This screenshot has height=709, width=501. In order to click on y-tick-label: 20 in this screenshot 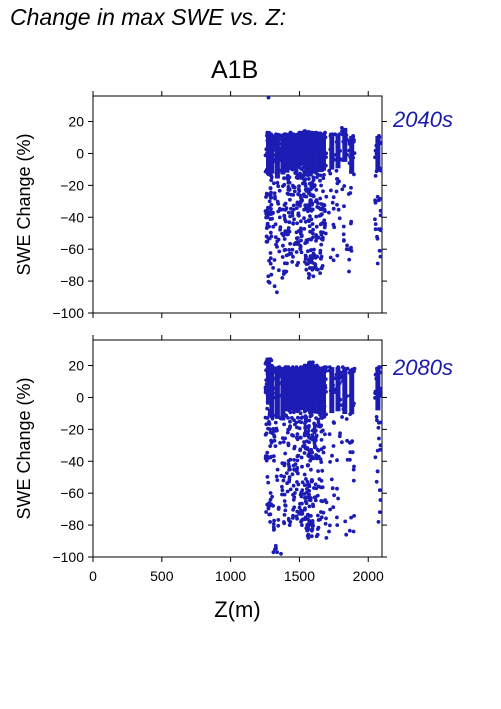, I will do `click(76, 366)`.